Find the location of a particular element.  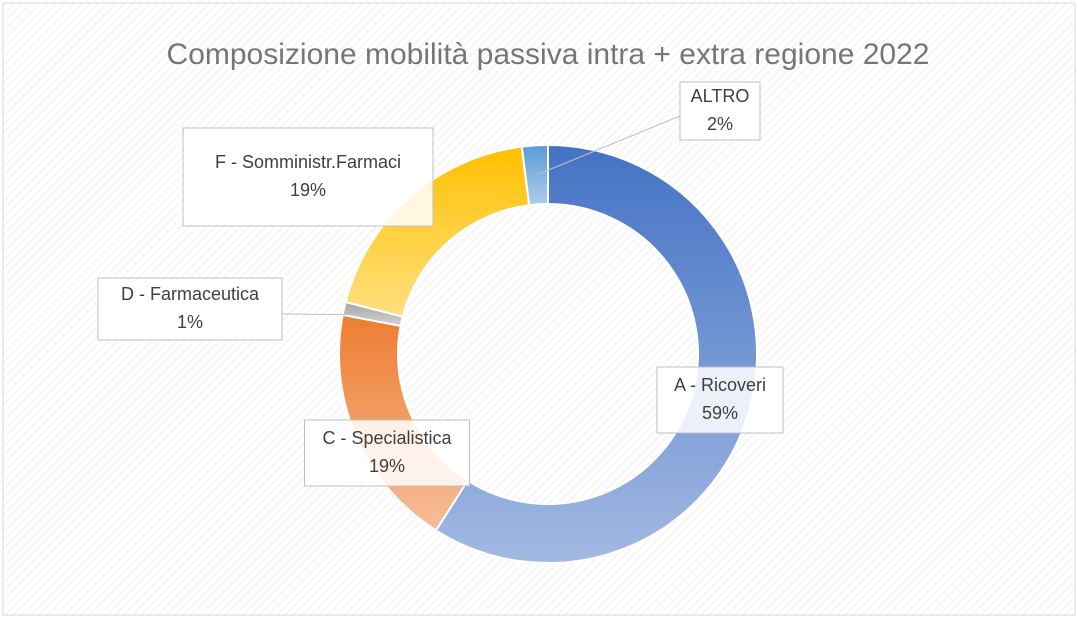

category-label: F - Somministr.Farmaci is located at coordinates (308, 162).